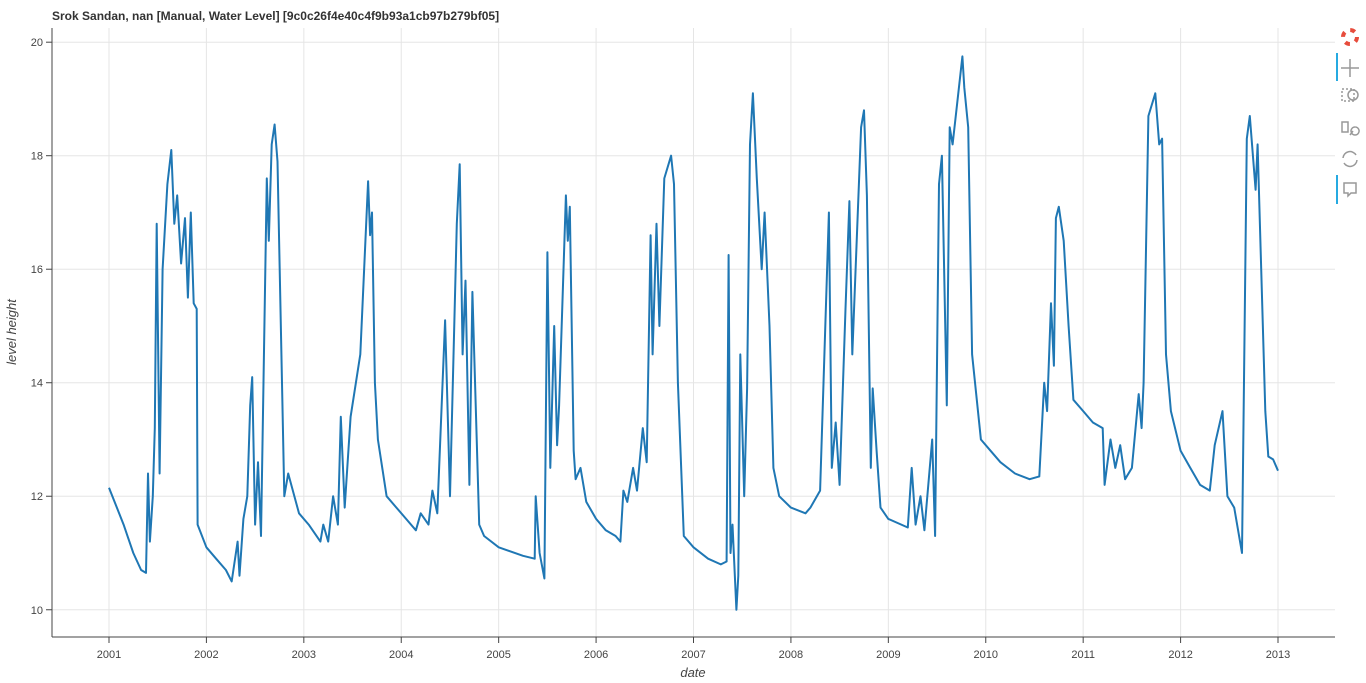  What do you see at coordinates (37, 384) in the screenshot?
I see `y-tick-label: 14` at bounding box center [37, 384].